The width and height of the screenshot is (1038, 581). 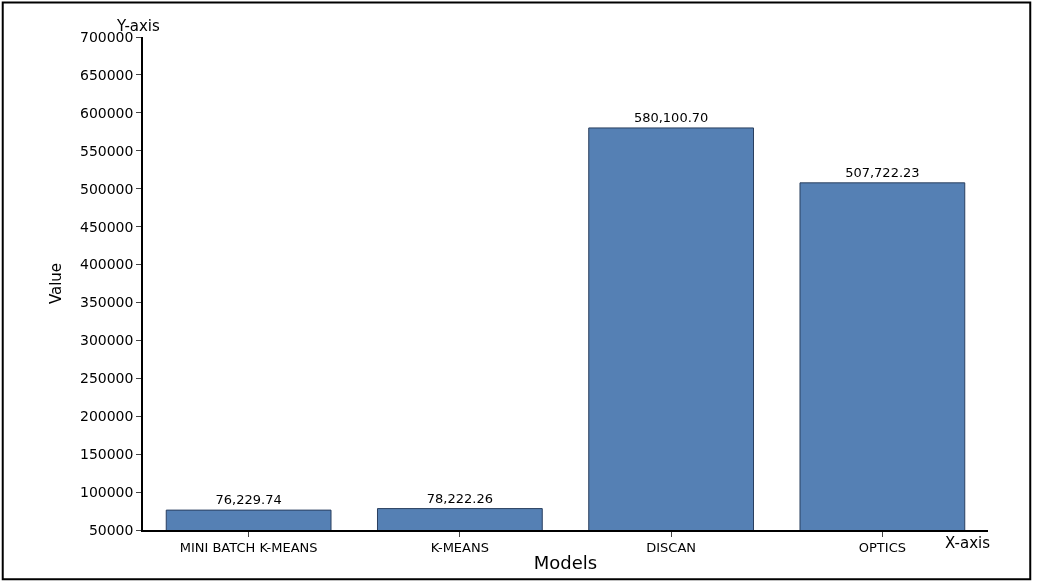 I want to click on y-tick-label: 550000, so click(x=107, y=150).